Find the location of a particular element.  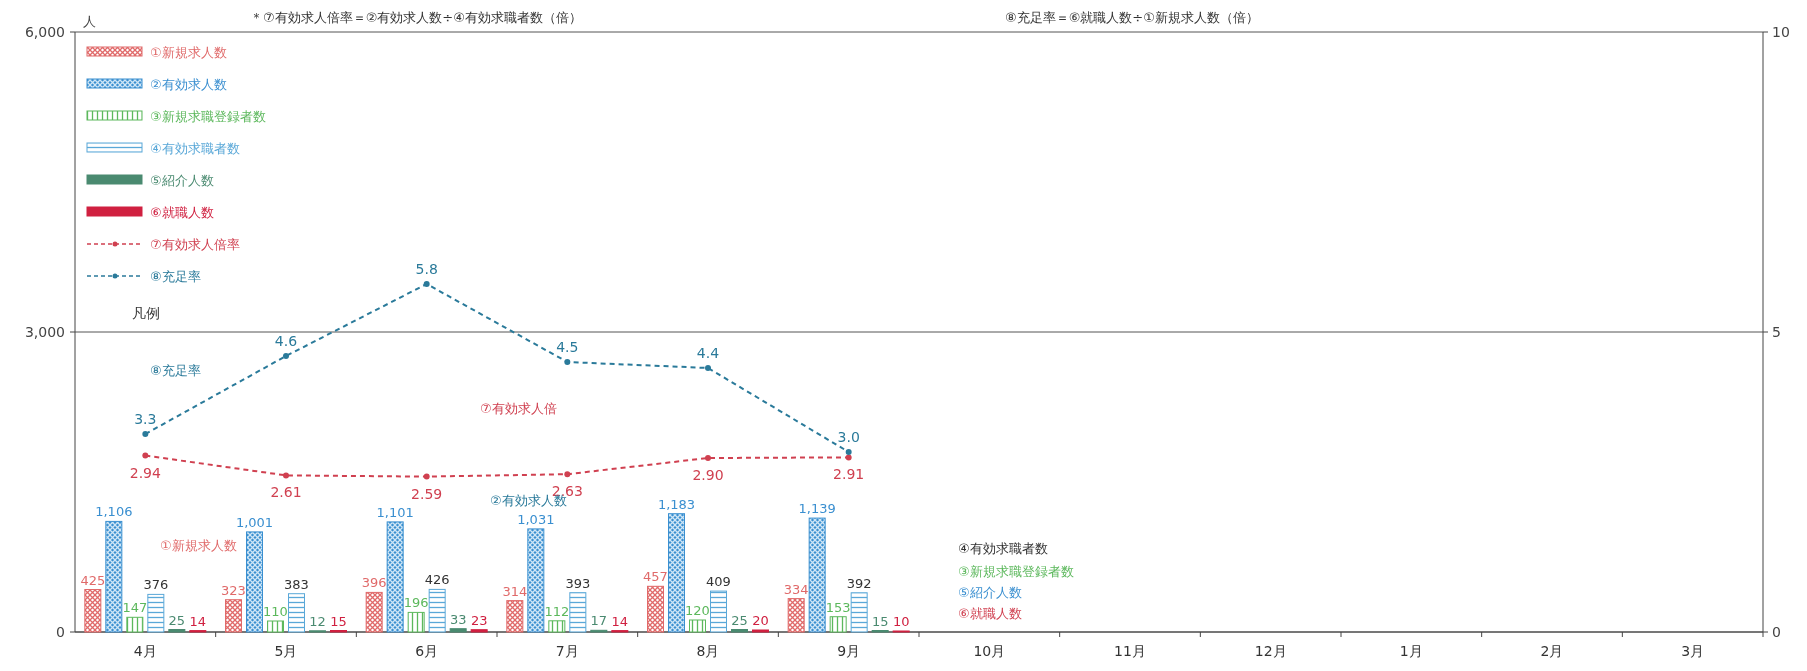

data-label: 426 is located at coordinates (437, 580).